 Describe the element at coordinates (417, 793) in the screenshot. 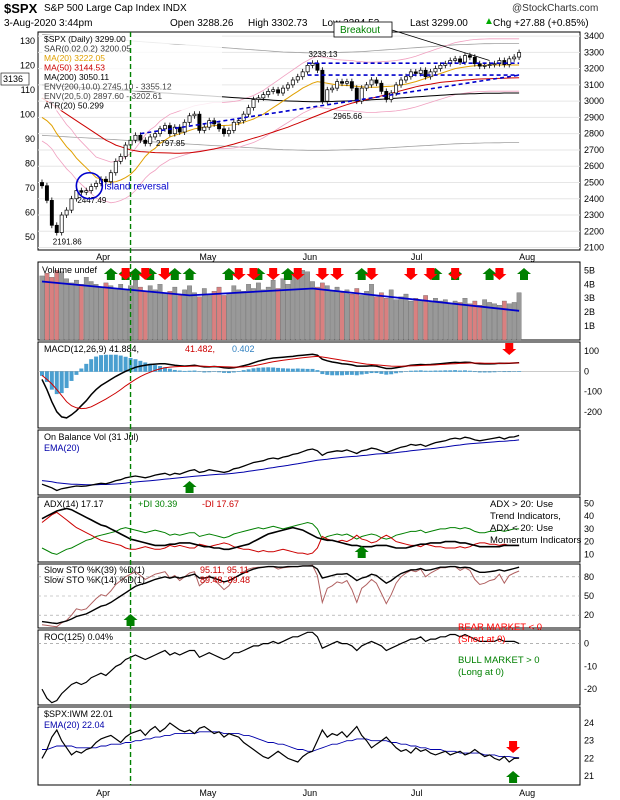

I see `bottom-x-label-3: Jul` at that location.